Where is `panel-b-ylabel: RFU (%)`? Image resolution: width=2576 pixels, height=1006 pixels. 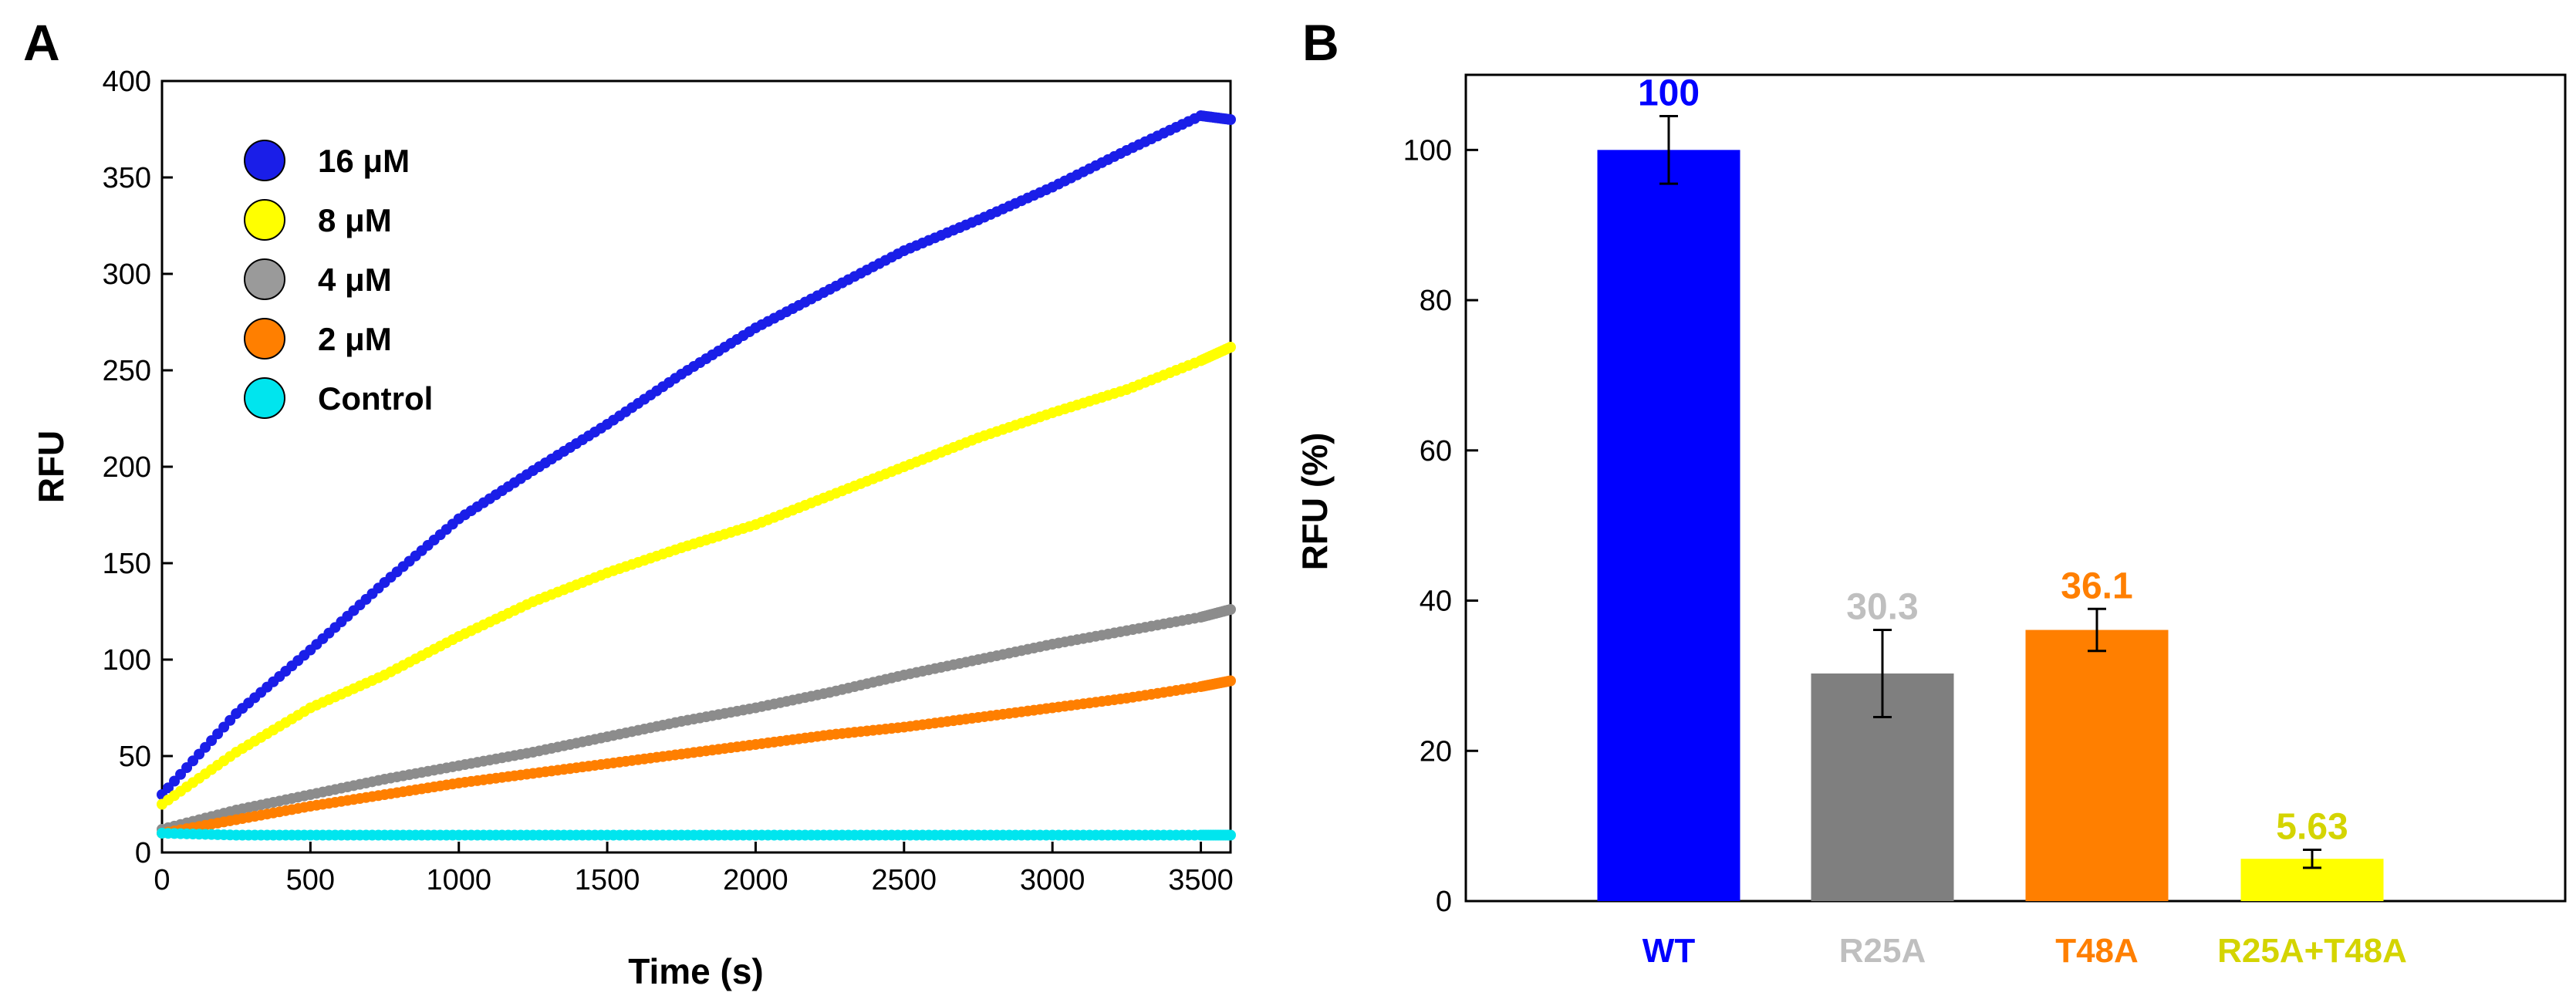 panel-b-ylabel: RFU (%) is located at coordinates (1315, 502).